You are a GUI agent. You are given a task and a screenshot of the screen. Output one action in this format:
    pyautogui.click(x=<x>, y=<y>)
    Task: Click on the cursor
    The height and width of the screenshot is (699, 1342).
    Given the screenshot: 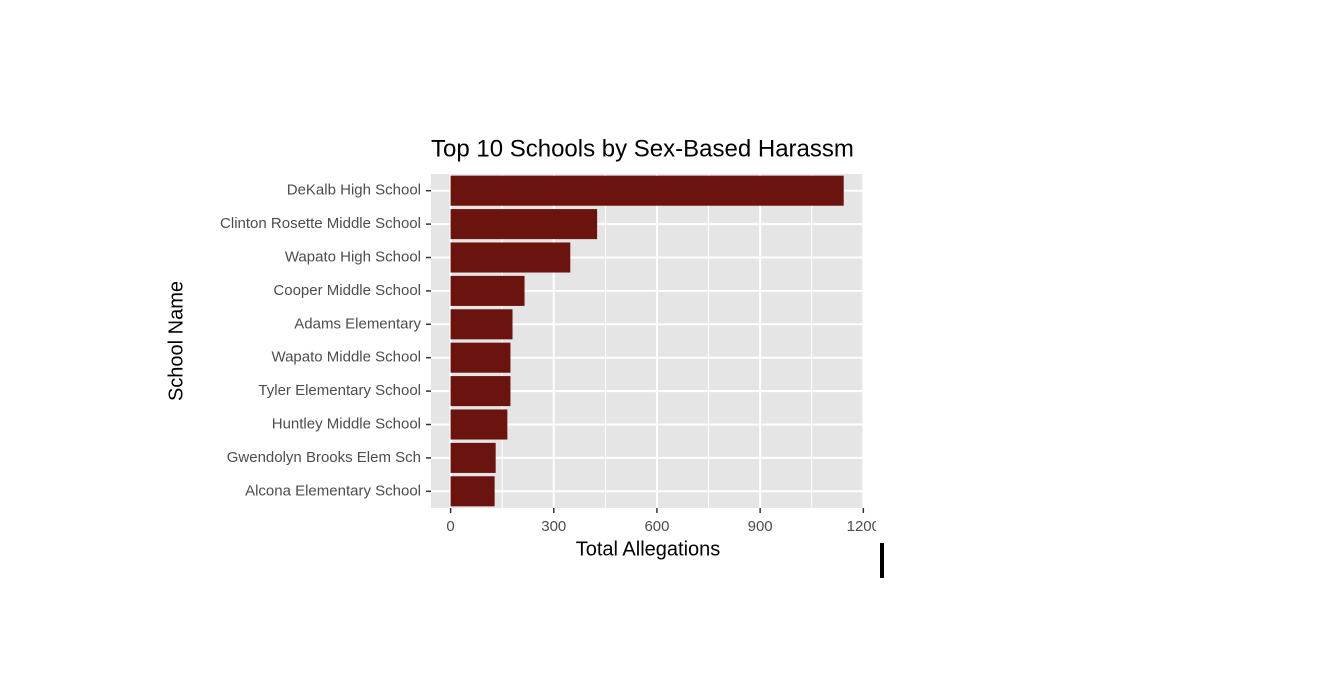 What is the action you would take?
    pyautogui.click(x=882, y=560)
    